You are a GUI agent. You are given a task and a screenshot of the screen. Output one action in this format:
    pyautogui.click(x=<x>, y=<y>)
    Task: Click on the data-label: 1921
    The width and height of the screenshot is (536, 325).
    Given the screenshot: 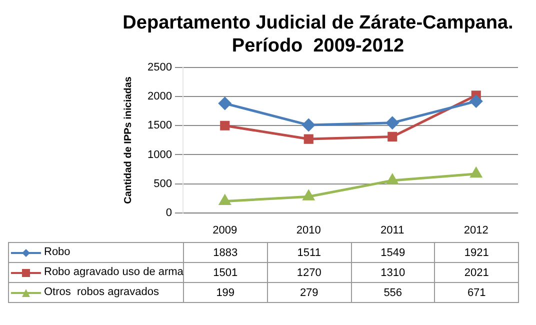 What is the action you would take?
    pyautogui.click(x=476, y=252)
    